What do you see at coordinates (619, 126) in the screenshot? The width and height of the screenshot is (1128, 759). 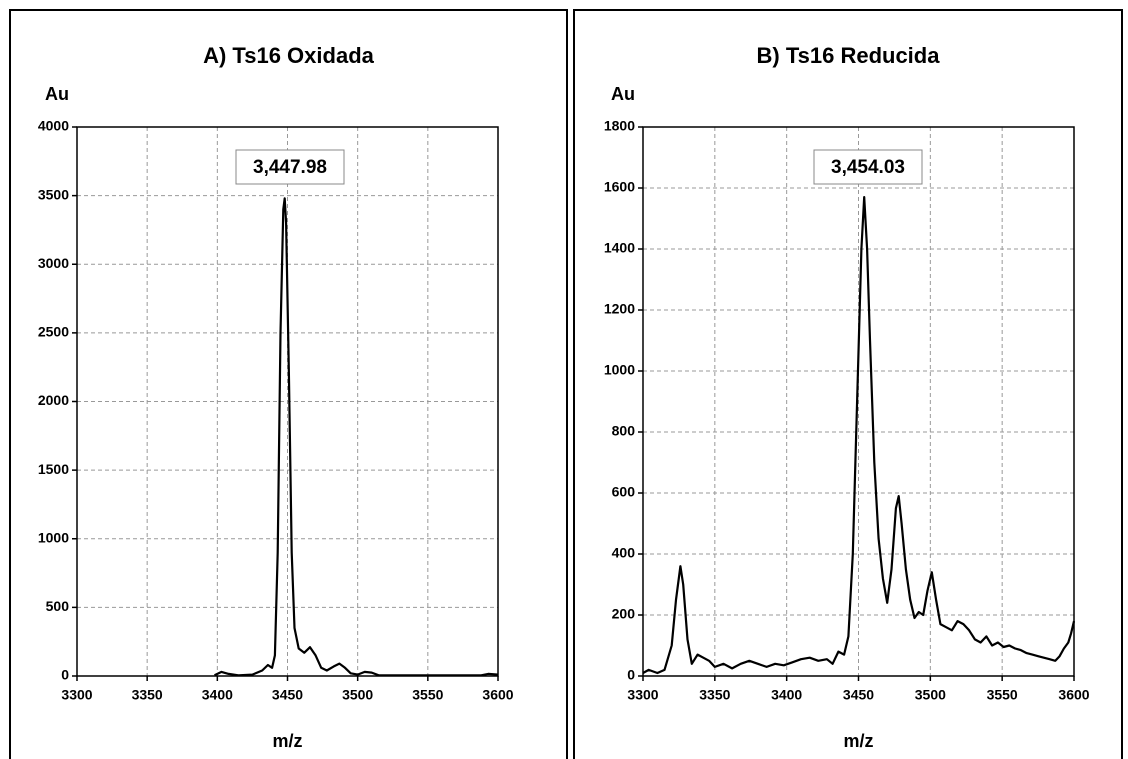 I see `y-tick-label: 1800` at bounding box center [619, 126].